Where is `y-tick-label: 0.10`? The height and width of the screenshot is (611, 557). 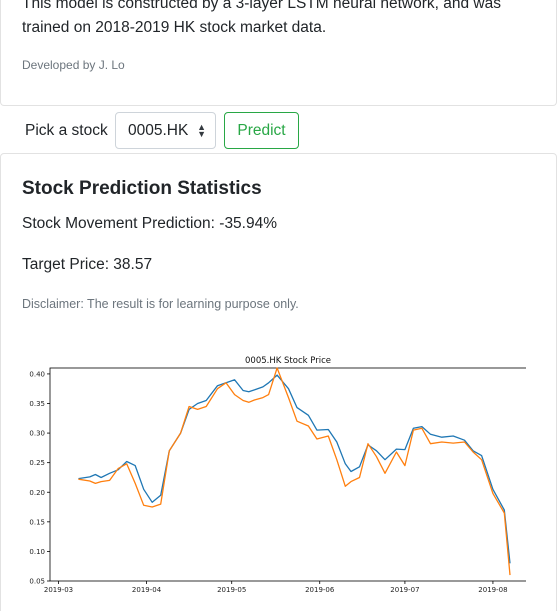
y-tick-label: 0.10 is located at coordinates (37, 552).